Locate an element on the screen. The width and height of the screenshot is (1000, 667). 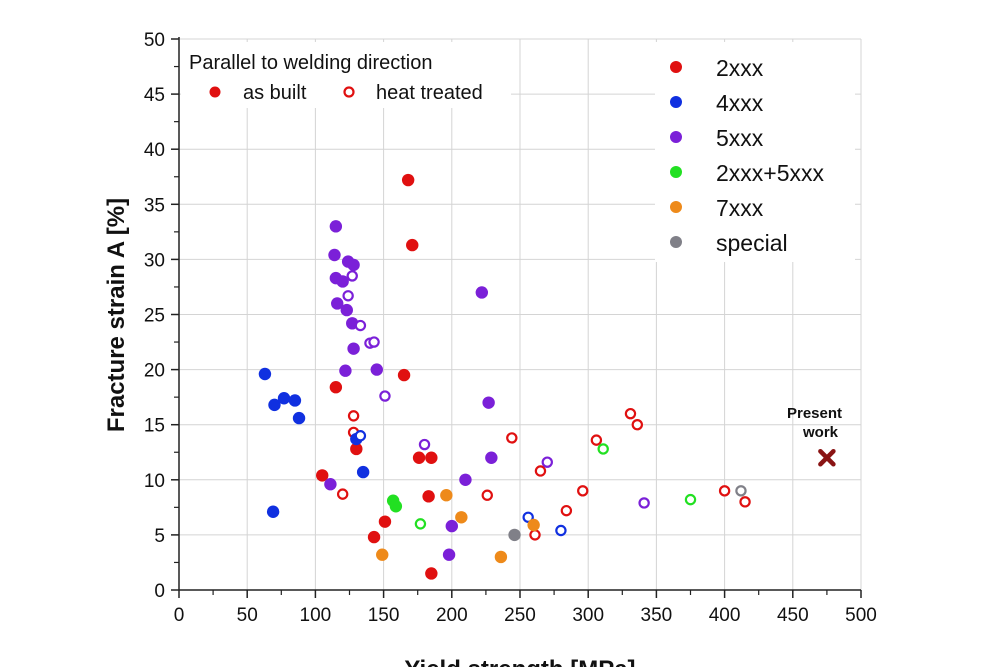
point-2xxx-5xxx-as-built is located at coordinates (396, 506).